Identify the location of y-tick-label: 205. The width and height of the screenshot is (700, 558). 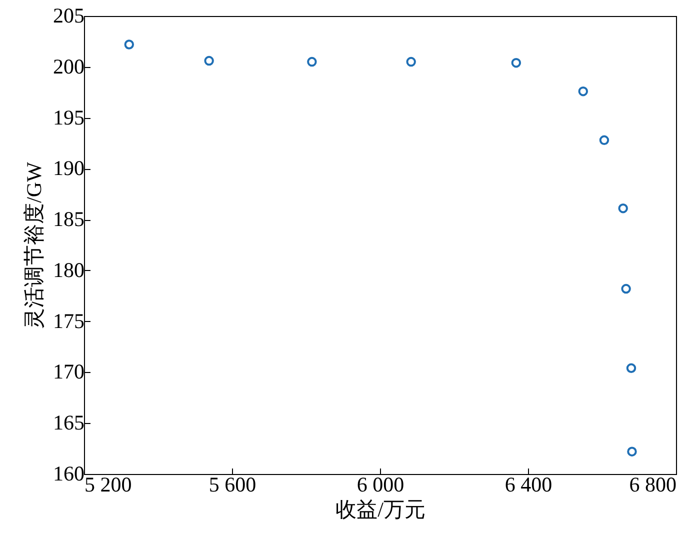
(68, 16).